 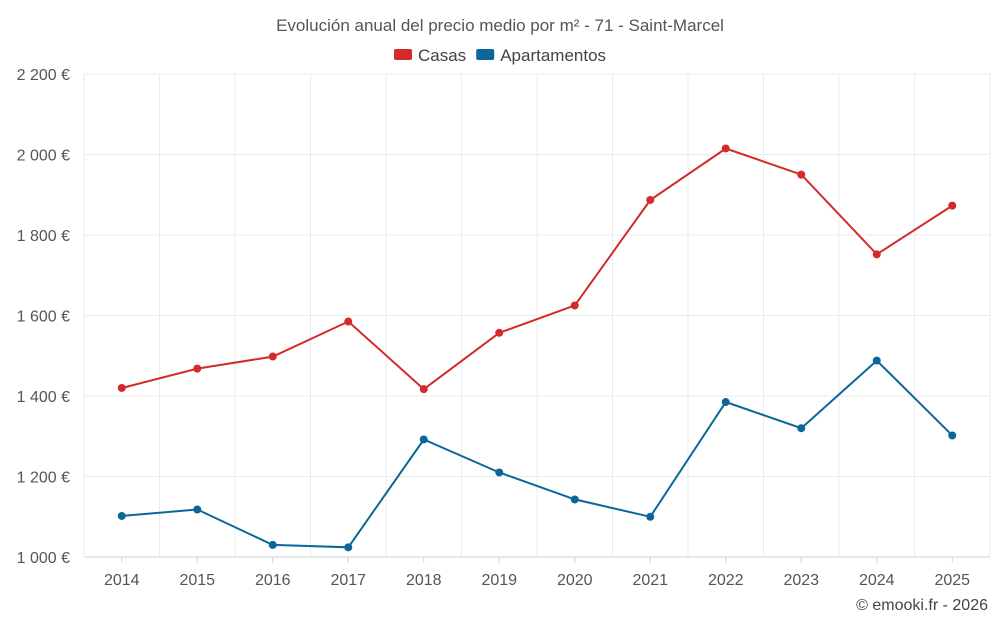 What do you see at coordinates (650, 580) in the screenshot?
I see `x-tick-label: 2021` at bounding box center [650, 580].